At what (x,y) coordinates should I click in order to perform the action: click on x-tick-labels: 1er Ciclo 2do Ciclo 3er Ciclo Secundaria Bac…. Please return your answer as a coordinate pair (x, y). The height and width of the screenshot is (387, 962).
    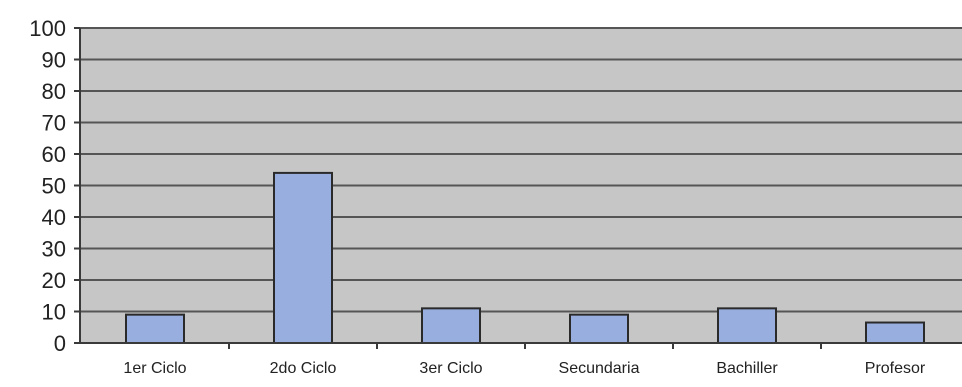
    Looking at the image, I should click on (524, 360).